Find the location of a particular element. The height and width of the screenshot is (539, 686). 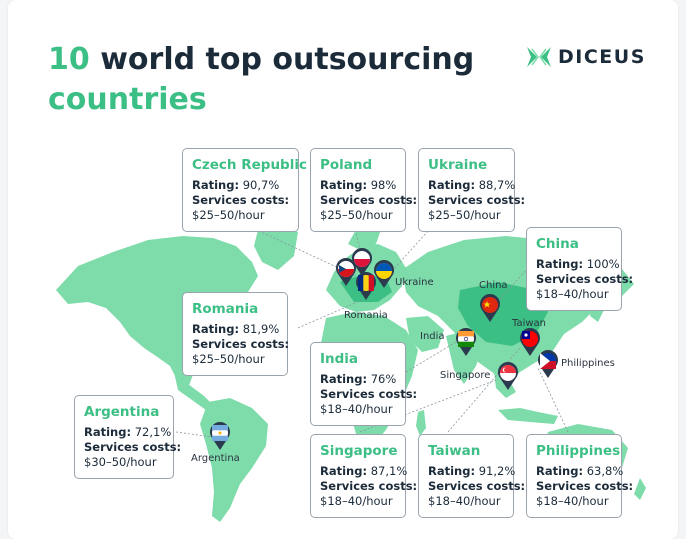

rating-value: 88,7% is located at coordinates (497, 185).